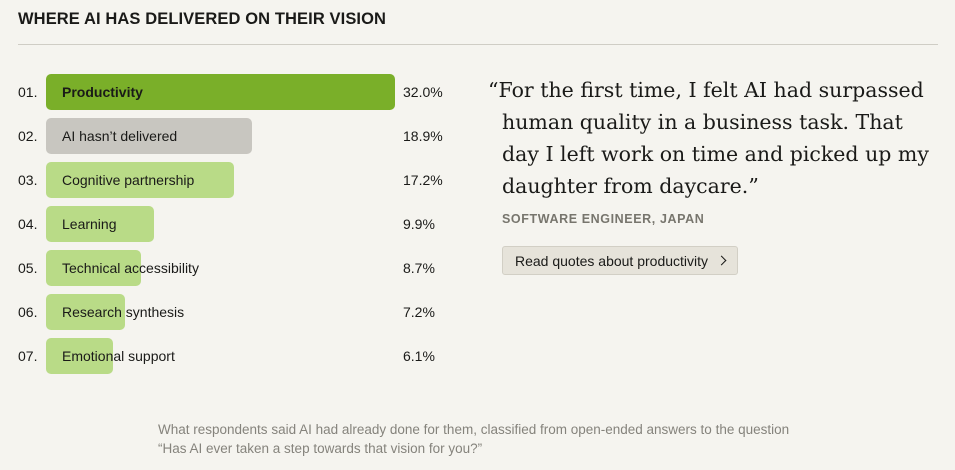 The width and height of the screenshot is (955, 470). Describe the element at coordinates (28, 312) in the screenshot. I see `rank-label: 06.` at that location.